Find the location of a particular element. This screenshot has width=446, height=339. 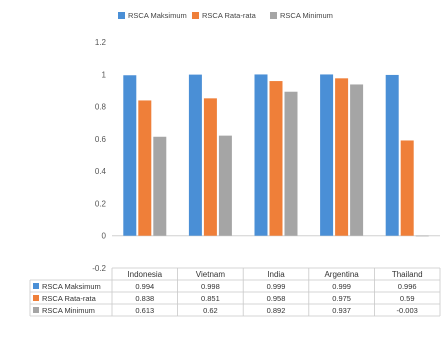

x-tick-label: Indonesia is located at coordinates (144, 274).